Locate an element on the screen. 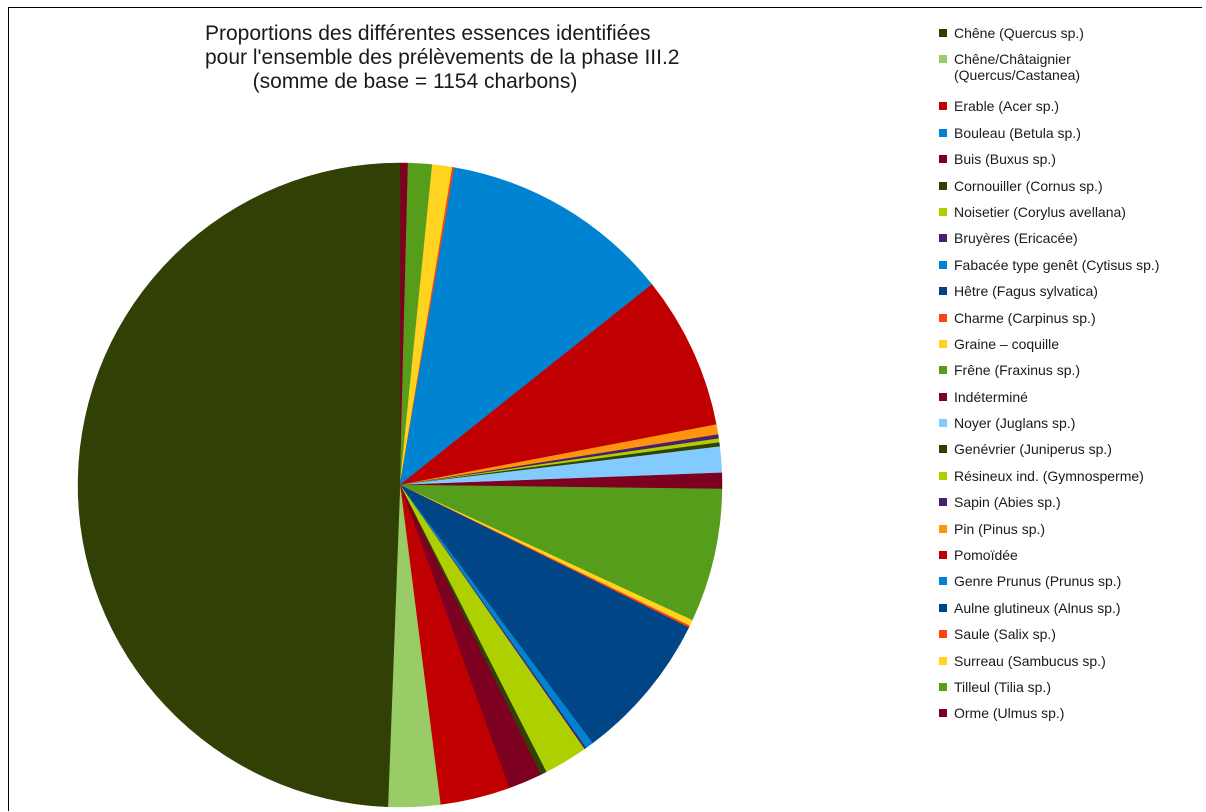 The height and width of the screenshot is (812, 1206). legend-label: Résineux ind. (Gymnosperme) is located at coordinates (1049, 475).